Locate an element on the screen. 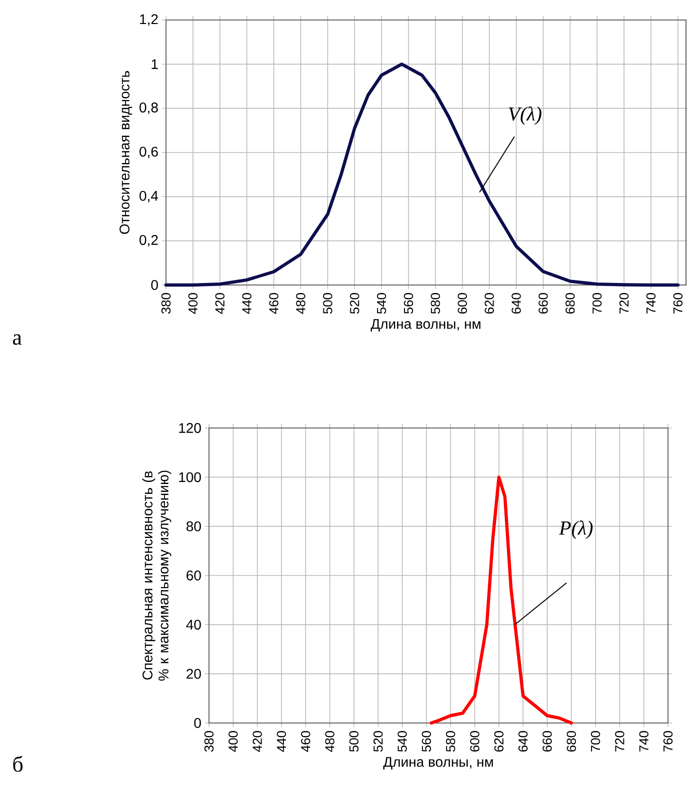 Image resolution: width=687 pixels, height=801 pixels. y-tick-label: 60 is located at coordinates (193, 575).